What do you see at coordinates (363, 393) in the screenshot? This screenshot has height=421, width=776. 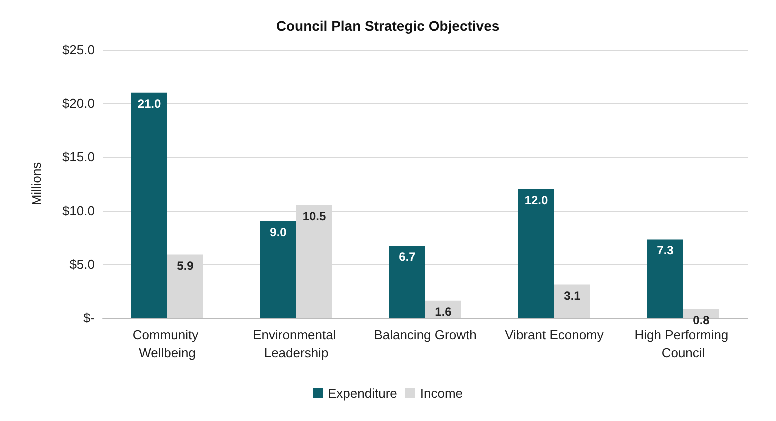 I see `legend-label: Expenditure` at bounding box center [363, 393].